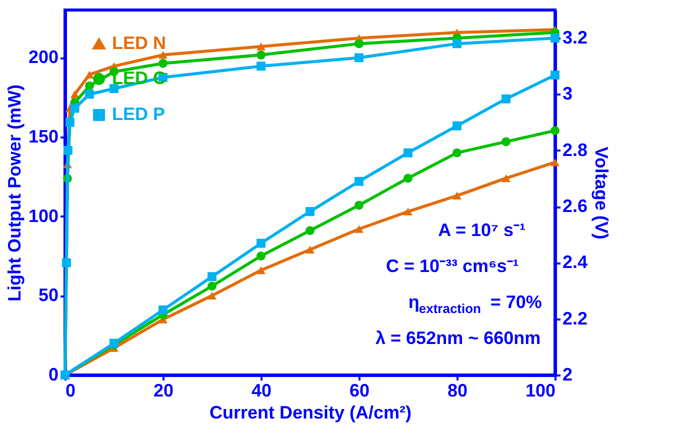  What do you see at coordinates (458, 338) in the screenshot?
I see `annotation: λ = 652nm ~ 660nm` at bounding box center [458, 338].